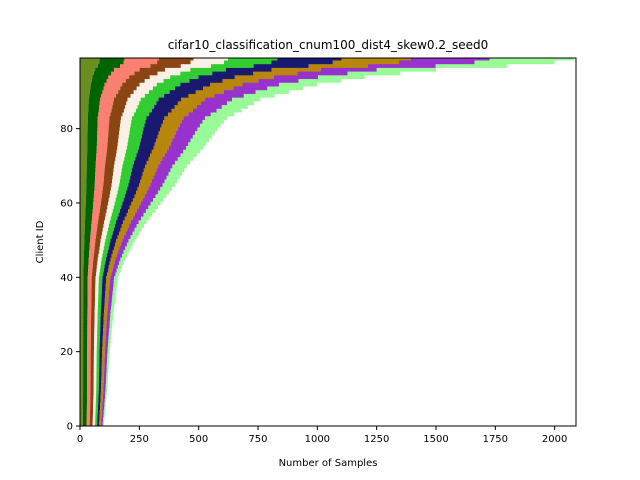 The height and width of the screenshot is (480, 640). What do you see at coordinates (198, 439) in the screenshot?
I see `x-tick-label: 500` at bounding box center [198, 439].